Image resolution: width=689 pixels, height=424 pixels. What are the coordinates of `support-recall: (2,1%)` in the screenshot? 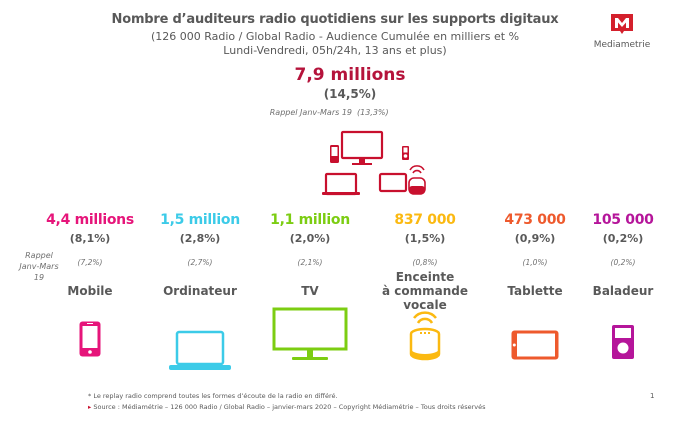 It's located at (310, 262).